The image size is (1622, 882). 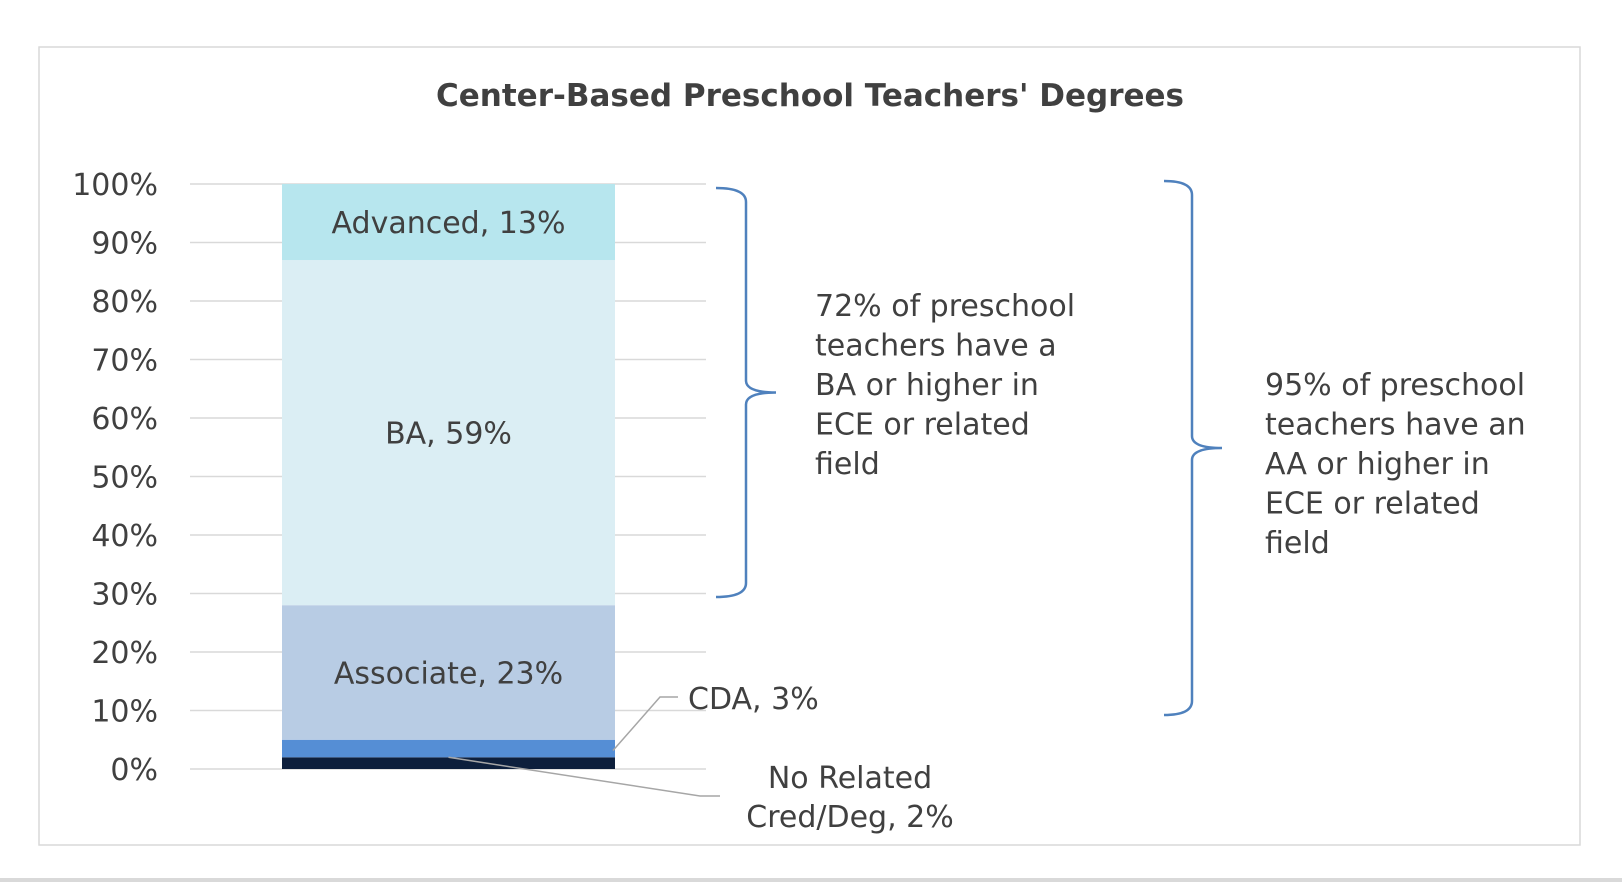 I want to click on y-tick-label: 80%, so click(x=124, y=302).